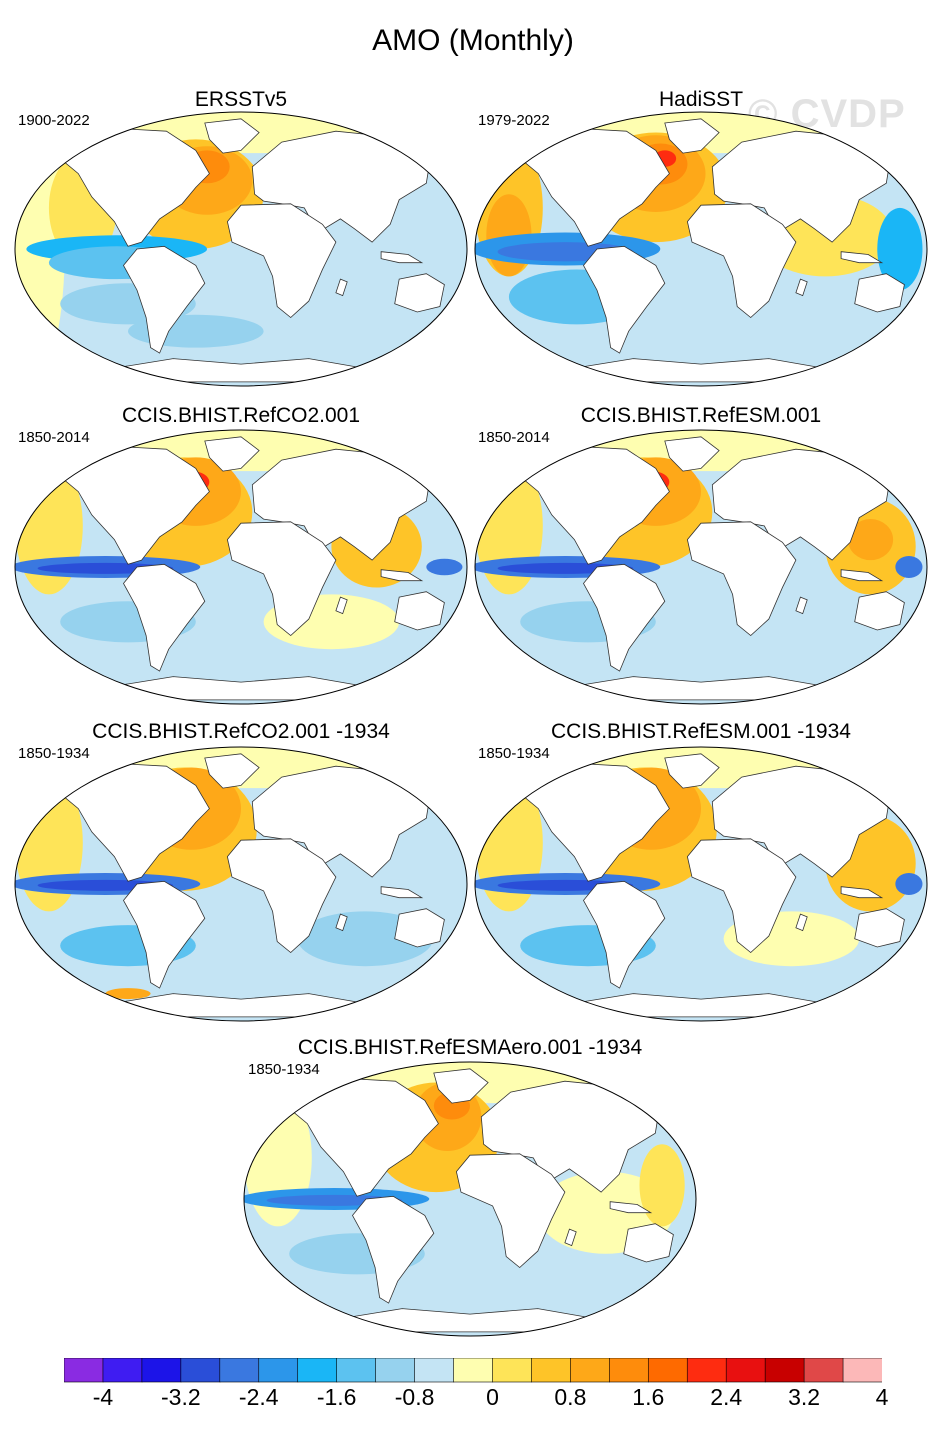  Describe the element at coordinates (336, 1397) in the screenshot. I see `colorbar-tick-label: -1.6` at that location.